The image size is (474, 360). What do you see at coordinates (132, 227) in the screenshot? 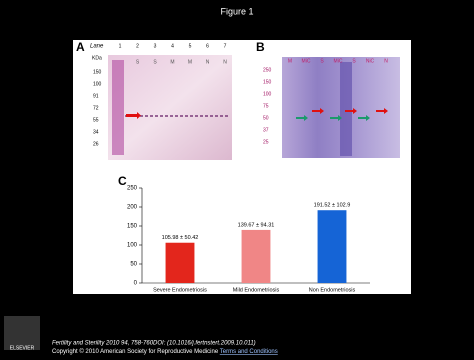
I see `y-tick-label: 150` at bounding box center [132, 227].